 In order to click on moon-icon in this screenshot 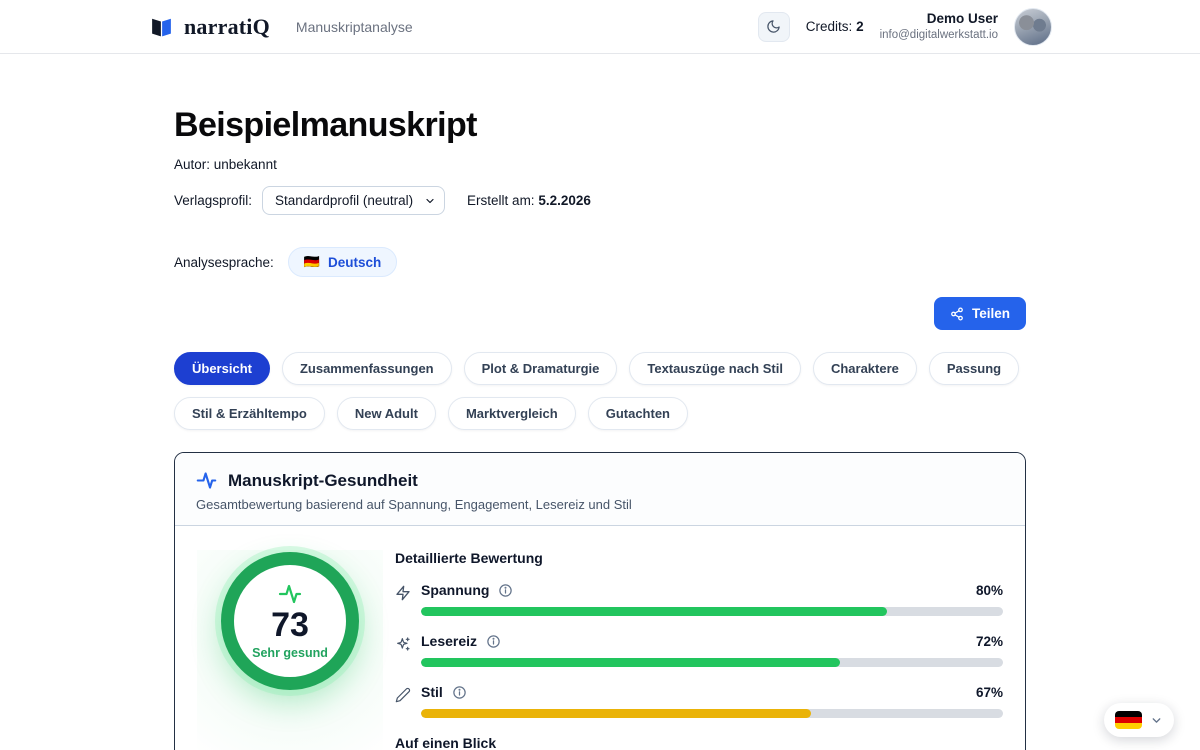, I will do `click(773, 26)`.